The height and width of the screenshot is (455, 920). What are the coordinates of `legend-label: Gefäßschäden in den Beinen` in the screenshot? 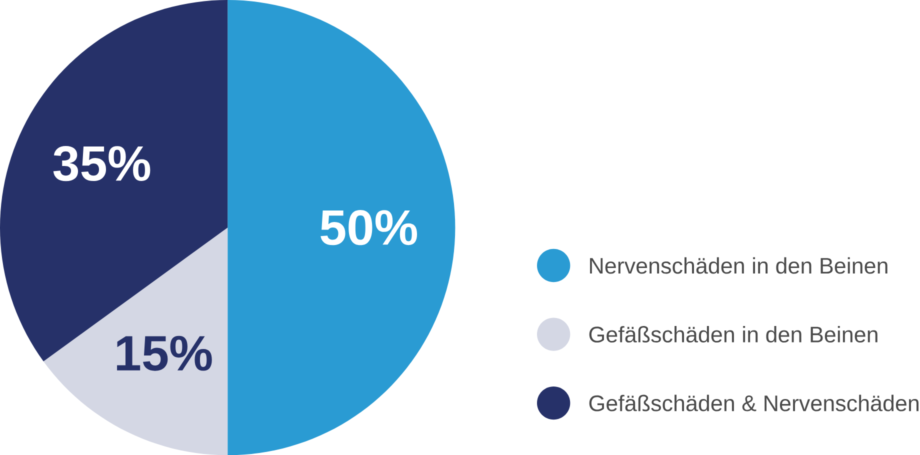 It's located at (733, 334).